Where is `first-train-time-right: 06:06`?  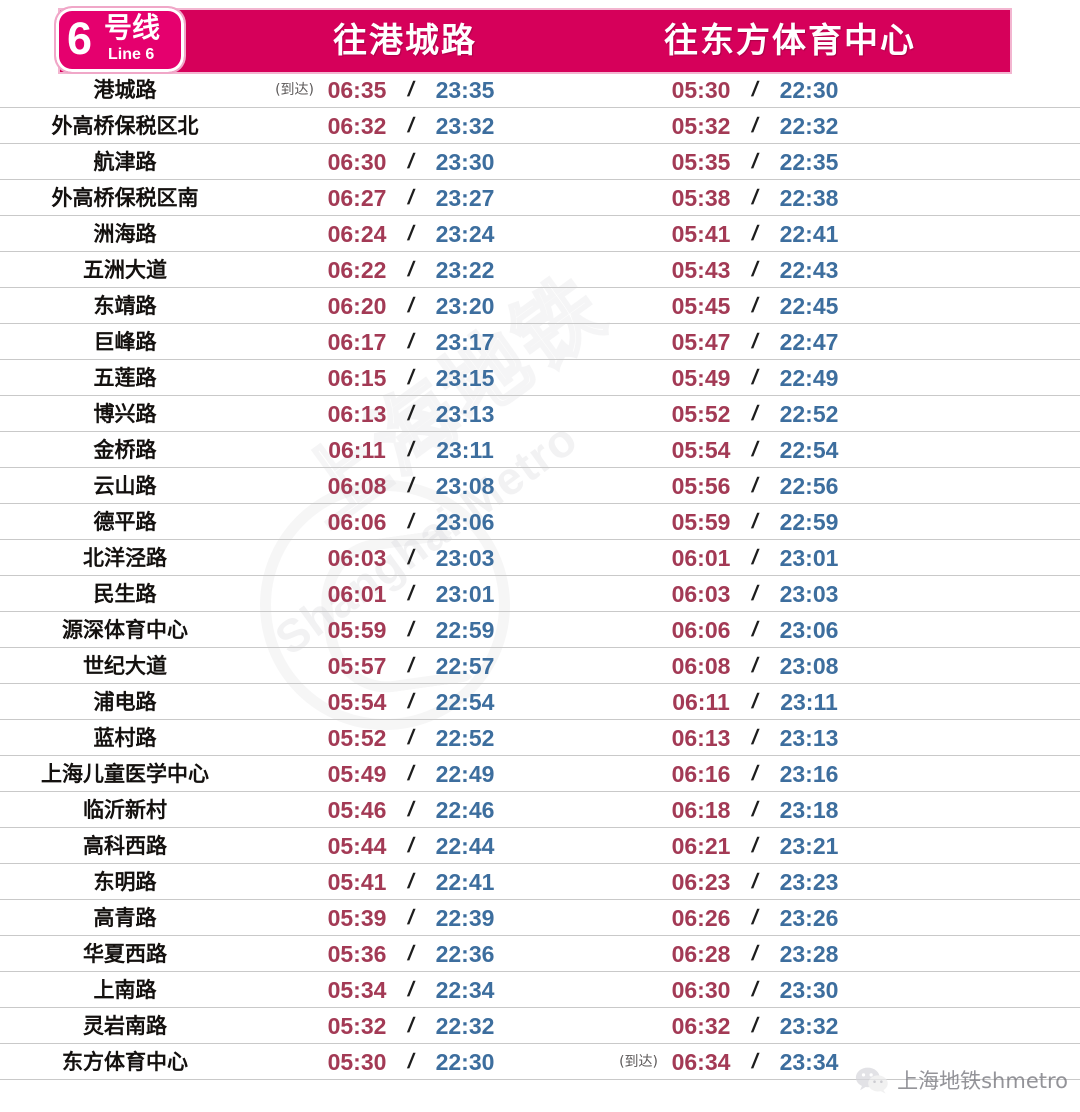
first-train-time-right: 06:06 is located at coordinates (701, 630).